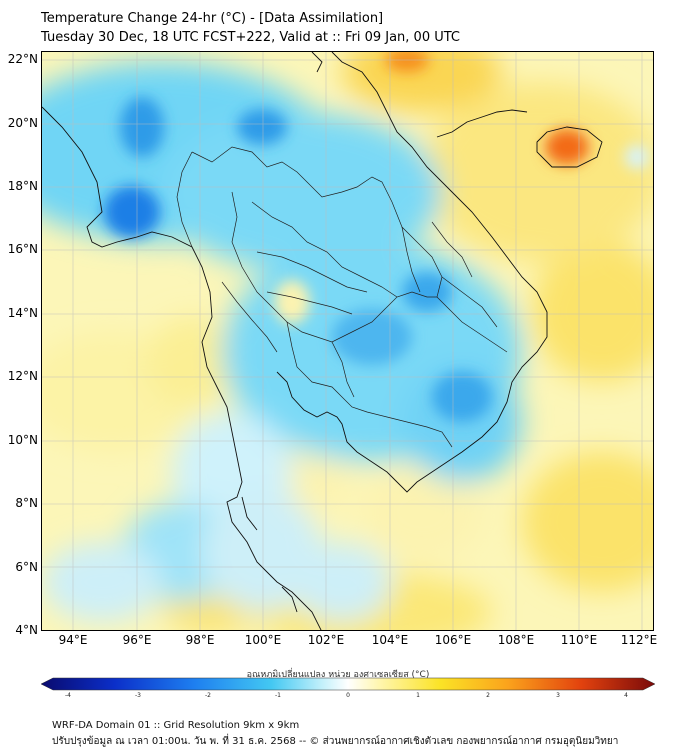  I want to click on lon-label-96e: 96°E, so click(137, 640).